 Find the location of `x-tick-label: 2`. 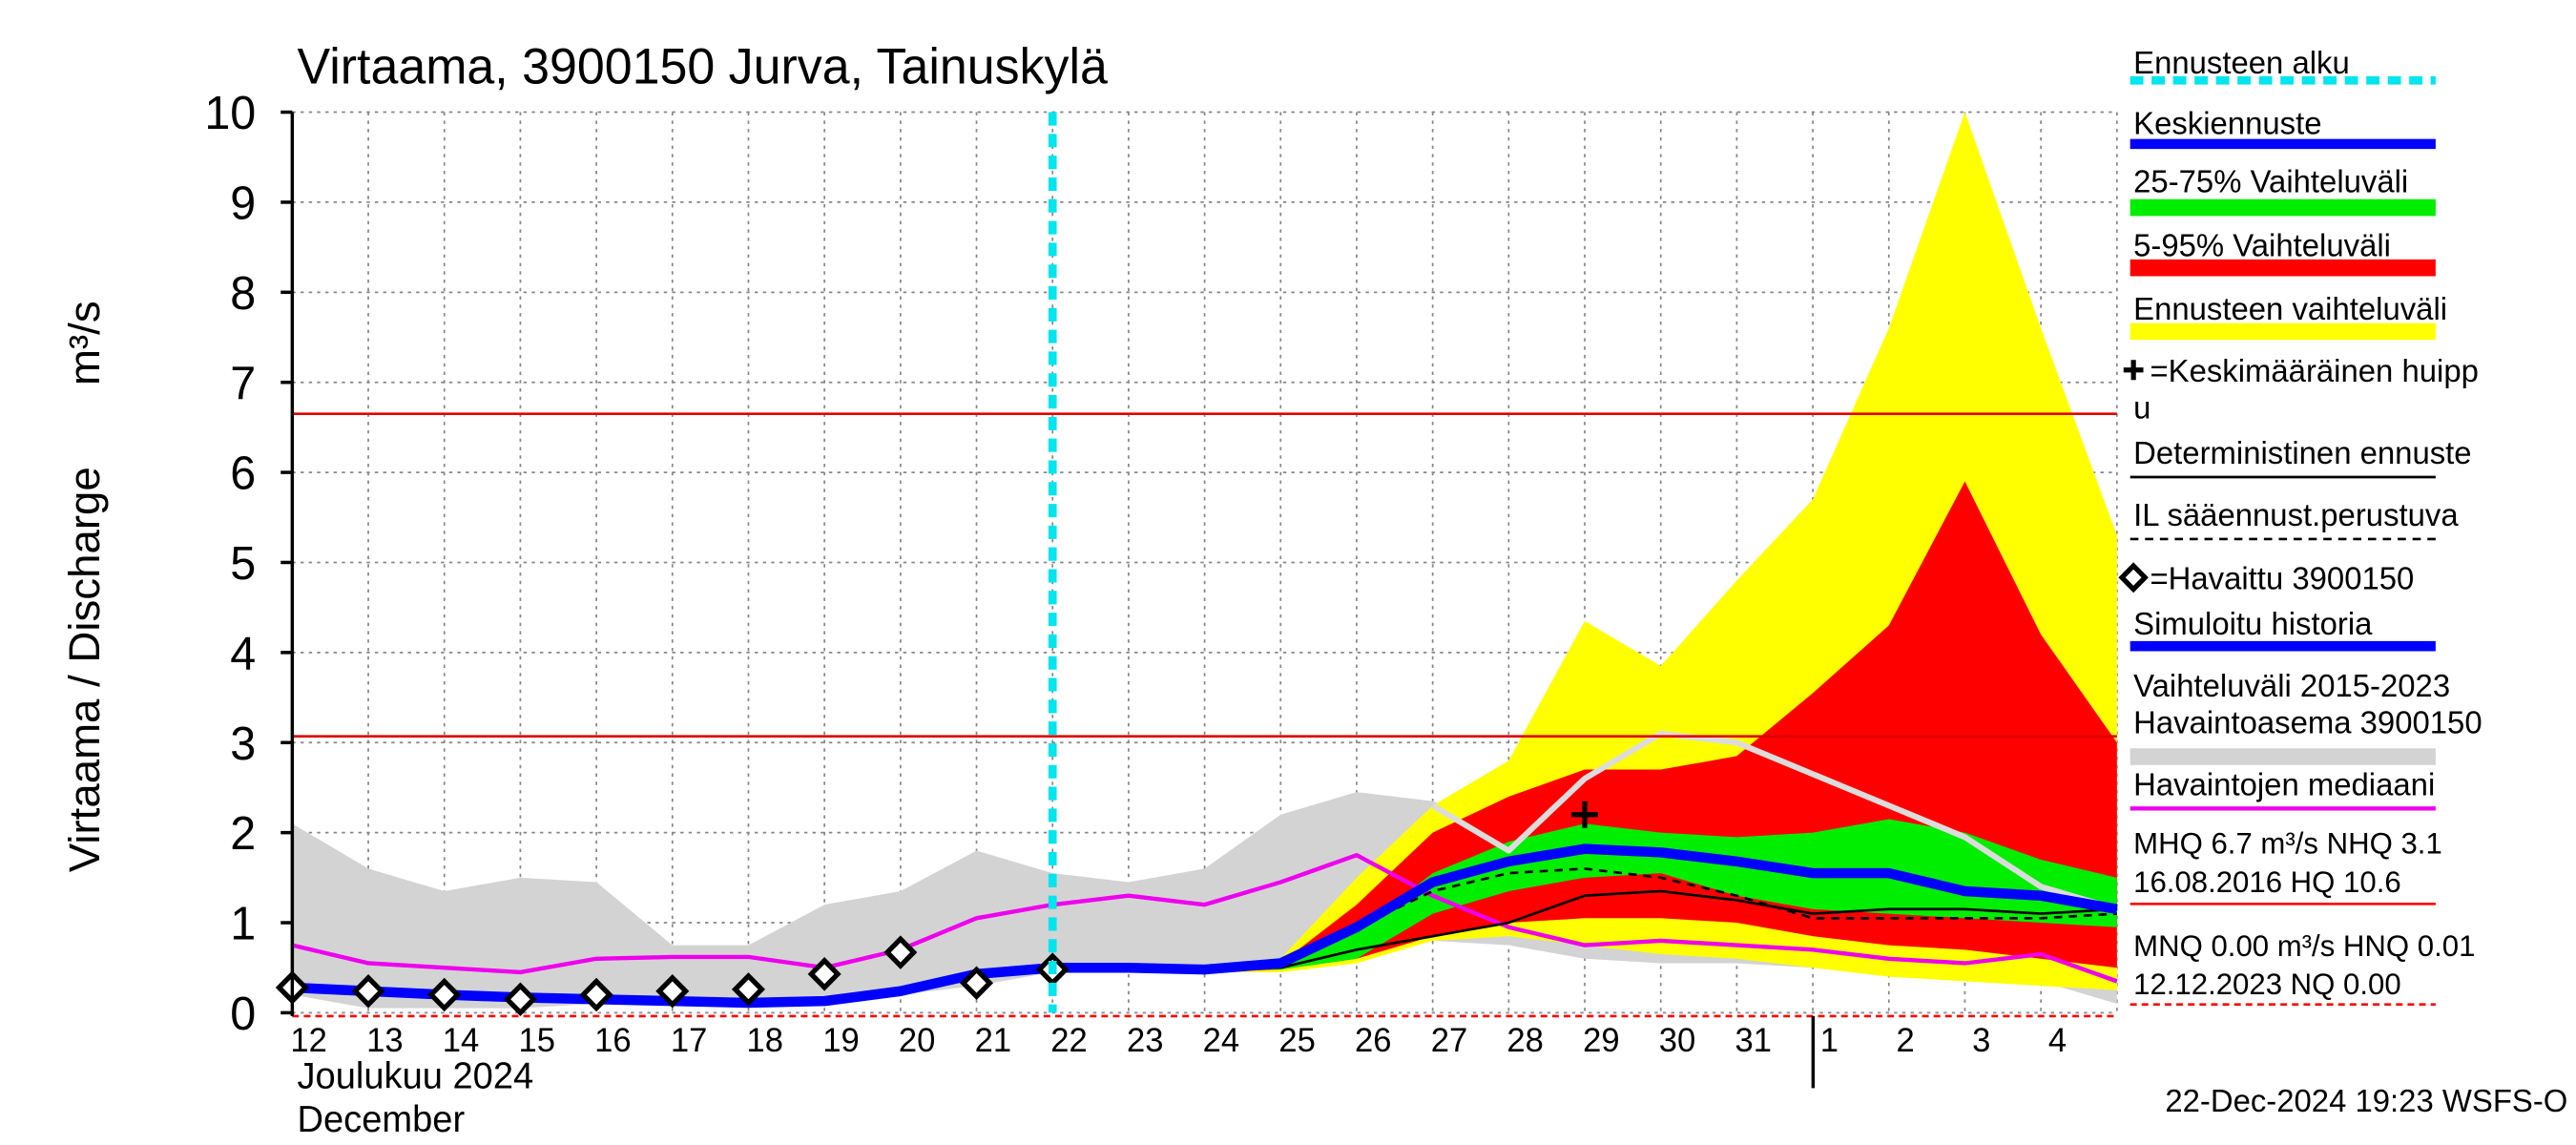

x-tick-label: 2 is located at coordinates (1905, 1040).